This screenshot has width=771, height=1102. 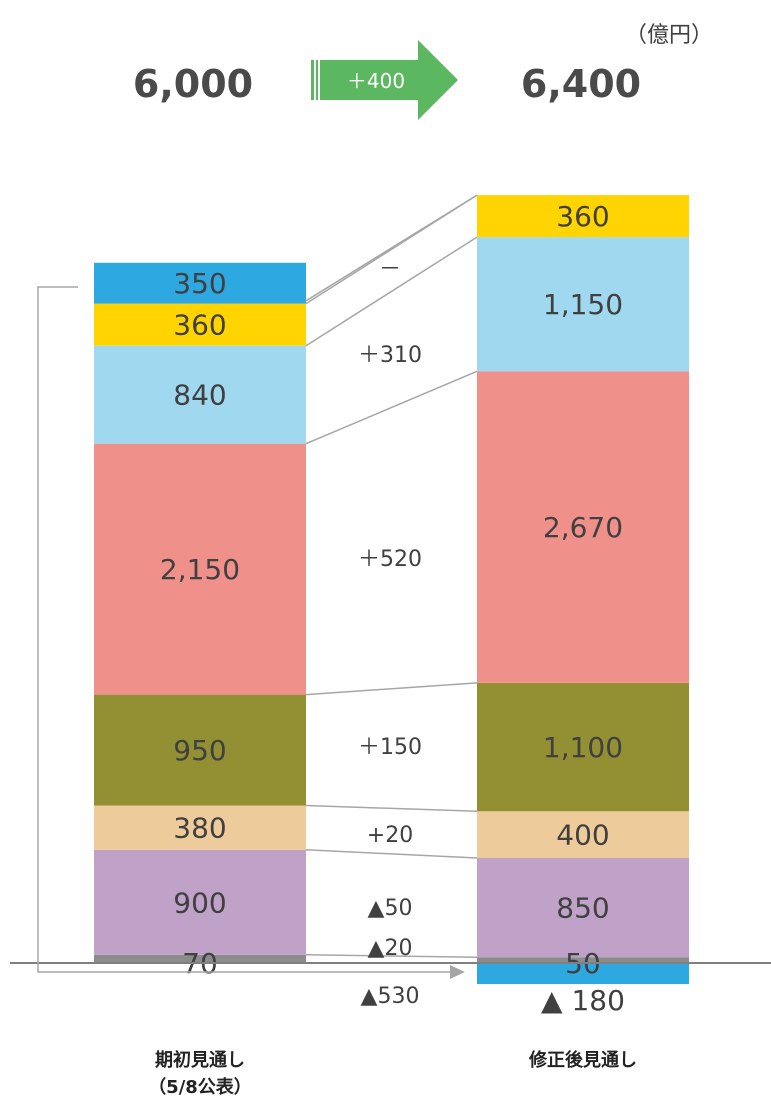 I want to click on segment-value-label: 840, so click(x=199, y=395).